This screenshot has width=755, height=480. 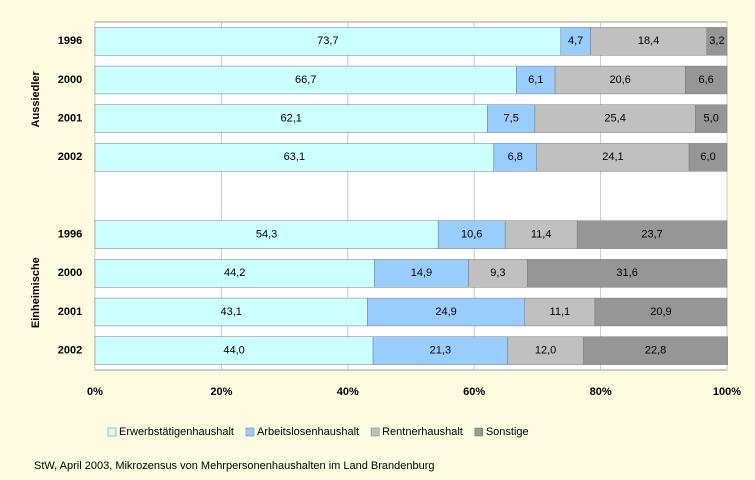 What do you see at coordinates (95, 392) in the screenshot?
I see `x-tick-label: 0%` at bounding box center [95, 392].